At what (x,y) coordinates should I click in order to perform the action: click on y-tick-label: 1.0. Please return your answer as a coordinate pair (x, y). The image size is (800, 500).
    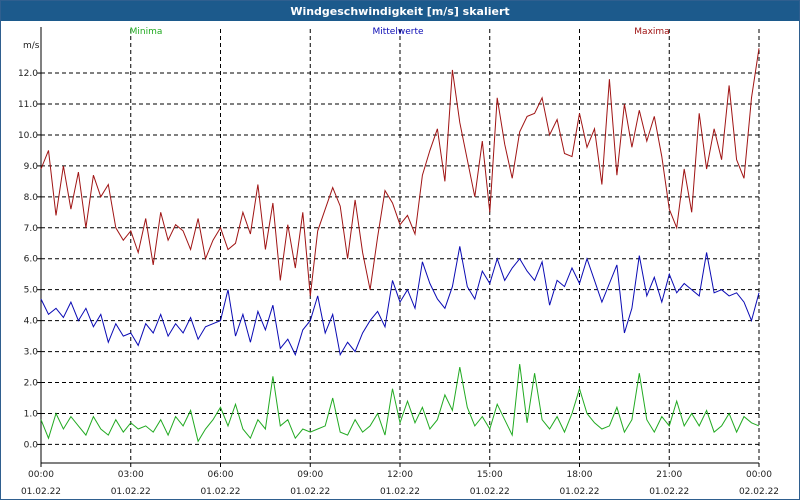
    Looking at the image, I should click on (31, 414).